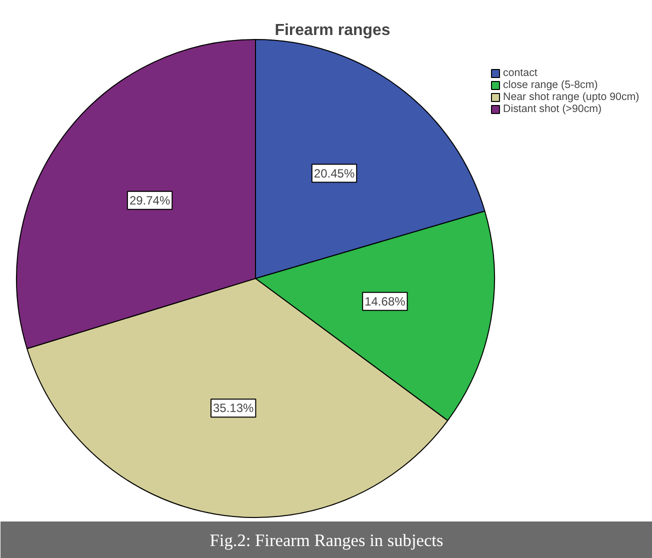 The height and width of the screenshot is (558, 652). What do you see at coordinates (334, 173) in the screenshot?
I see `data-label: 20.45%` at bounding box center [334, 173].